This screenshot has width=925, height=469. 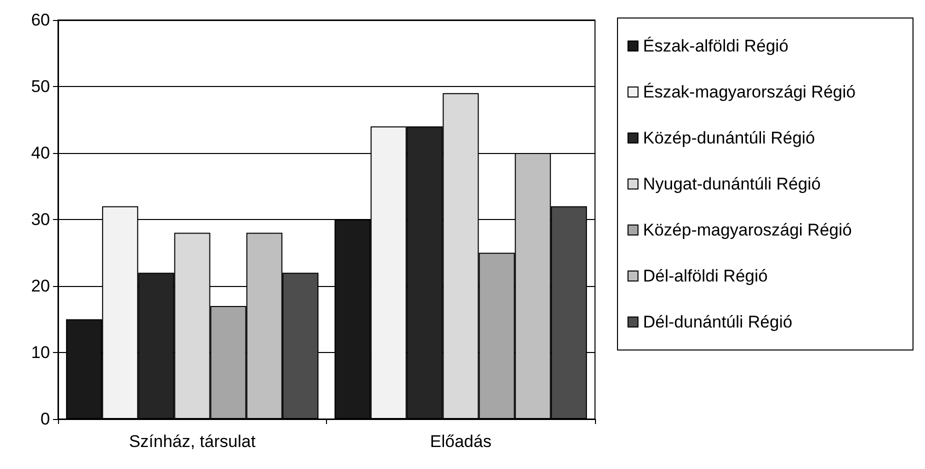 I want to click on legend-label: Közép-dunántúli Régió, so click(x=729, y=138).